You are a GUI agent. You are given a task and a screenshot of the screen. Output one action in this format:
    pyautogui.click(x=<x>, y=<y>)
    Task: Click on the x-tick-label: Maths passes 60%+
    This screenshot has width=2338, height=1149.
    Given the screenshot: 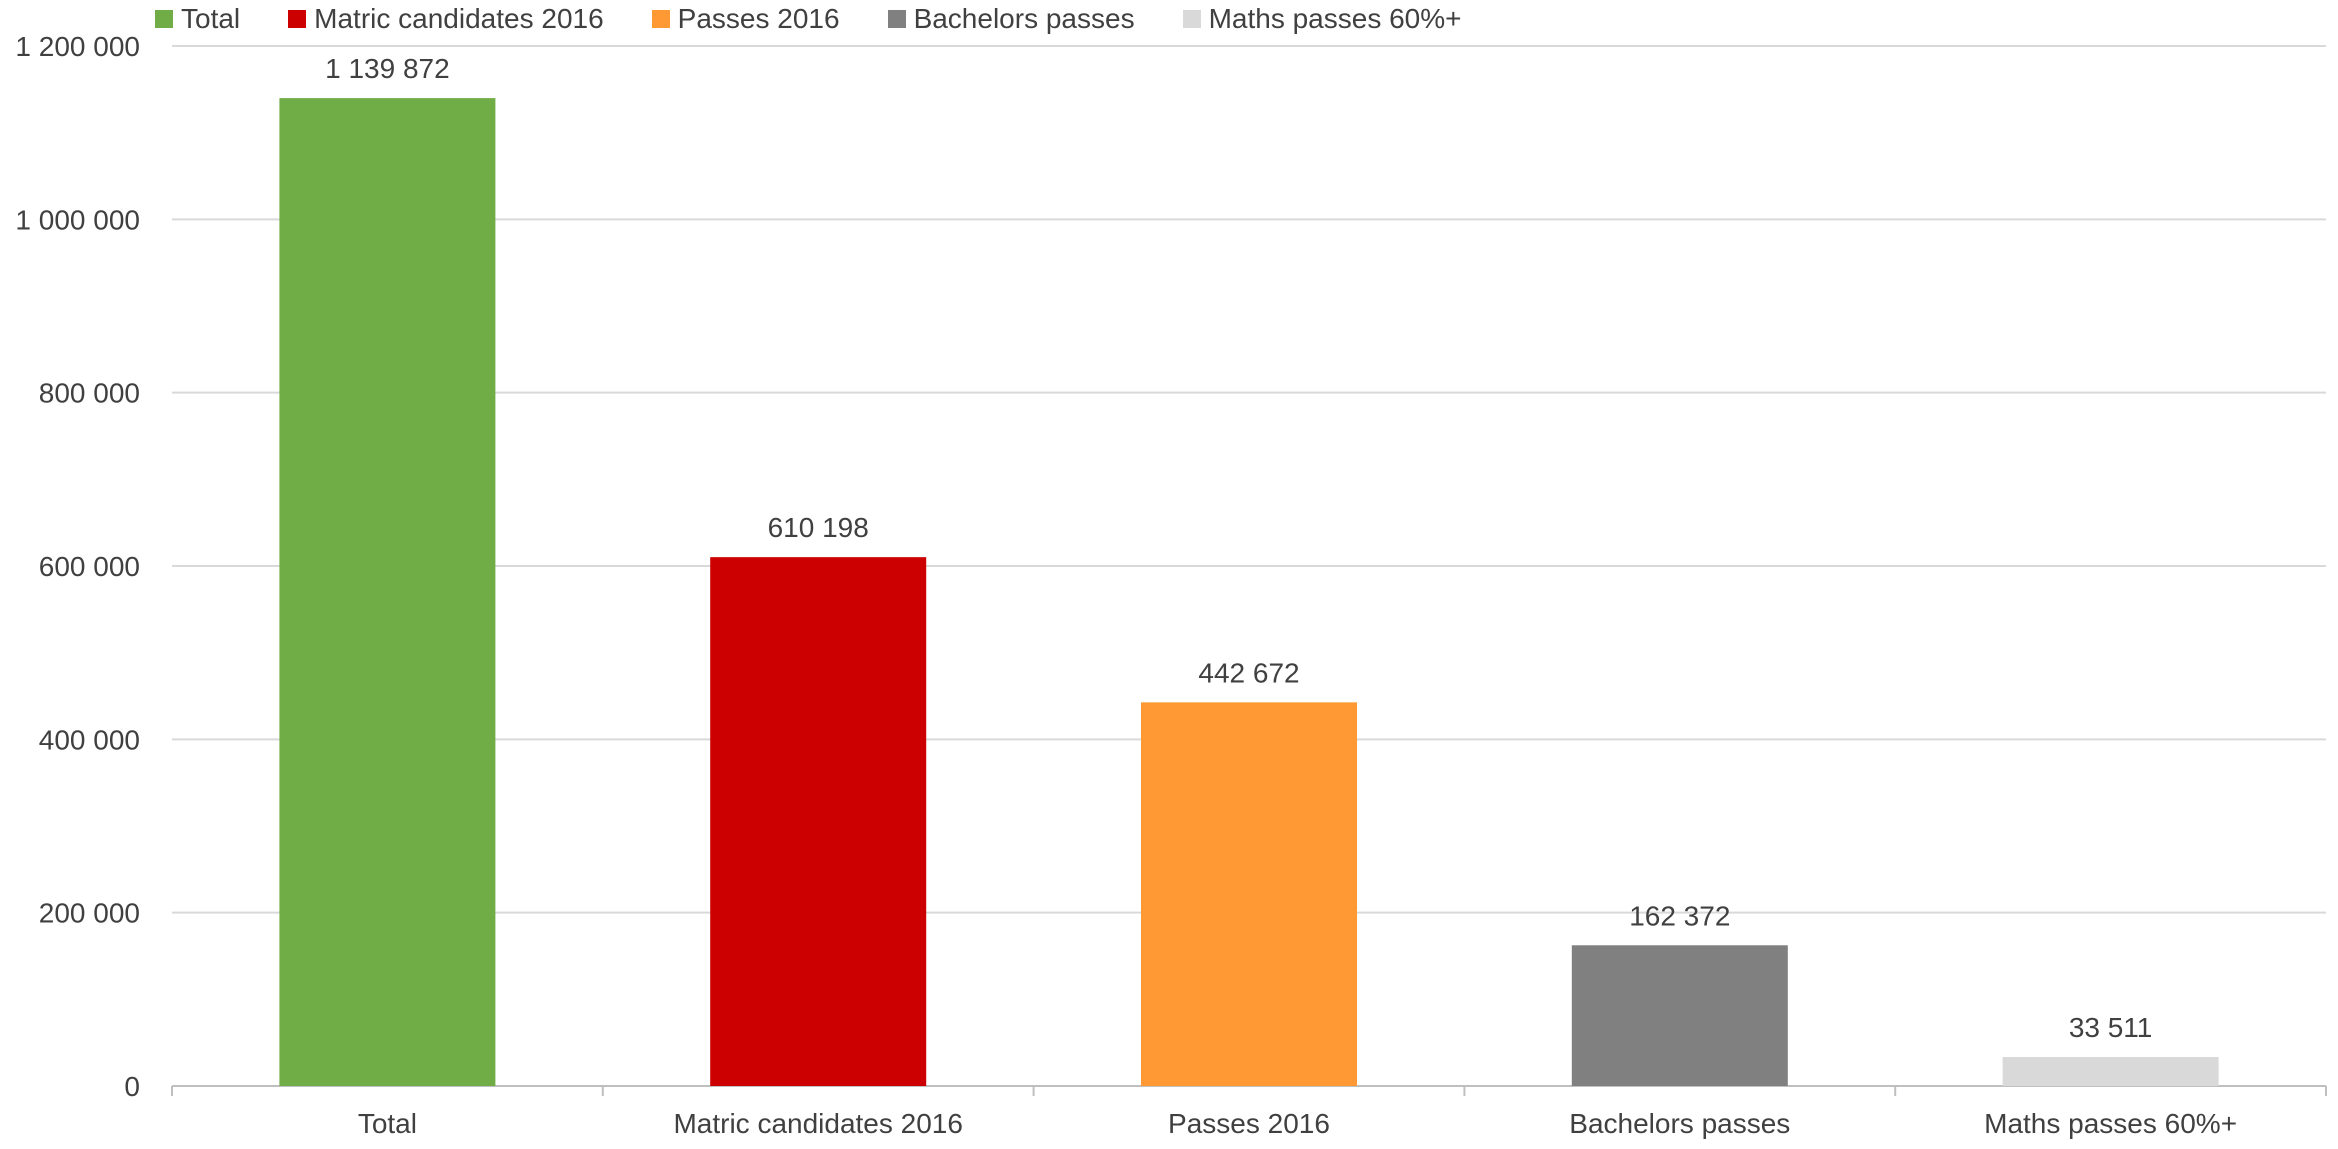 What is the action you would take?
    pyautogui.click(x=2110, y=1123)
    